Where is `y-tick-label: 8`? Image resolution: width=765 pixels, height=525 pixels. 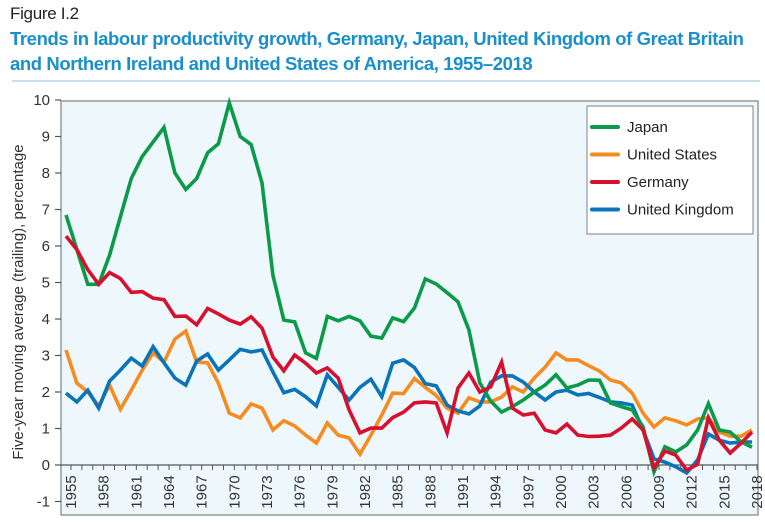 y-tick-label: 8 is located at coordinates (46, 173).